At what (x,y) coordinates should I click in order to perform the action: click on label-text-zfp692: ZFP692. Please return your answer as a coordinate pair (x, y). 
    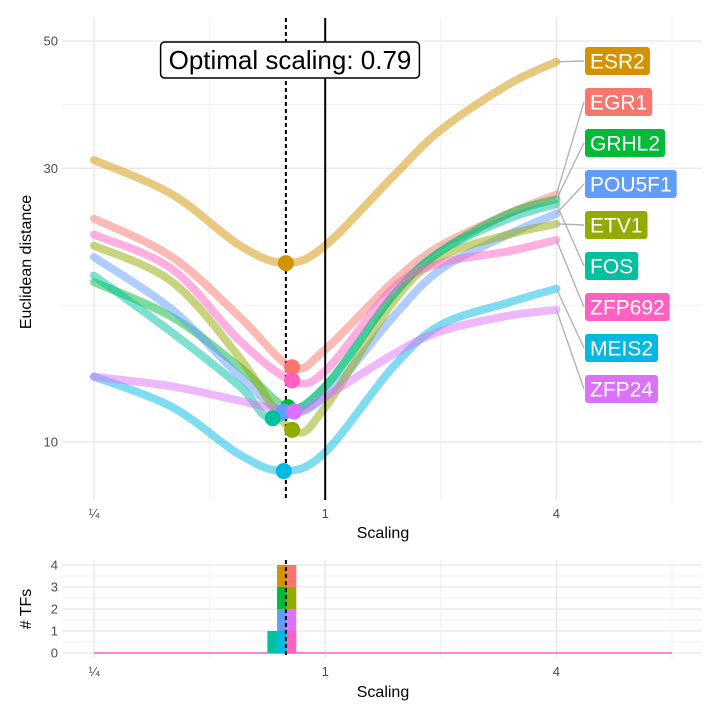
    Looking at the image, I should click on (627, 308).